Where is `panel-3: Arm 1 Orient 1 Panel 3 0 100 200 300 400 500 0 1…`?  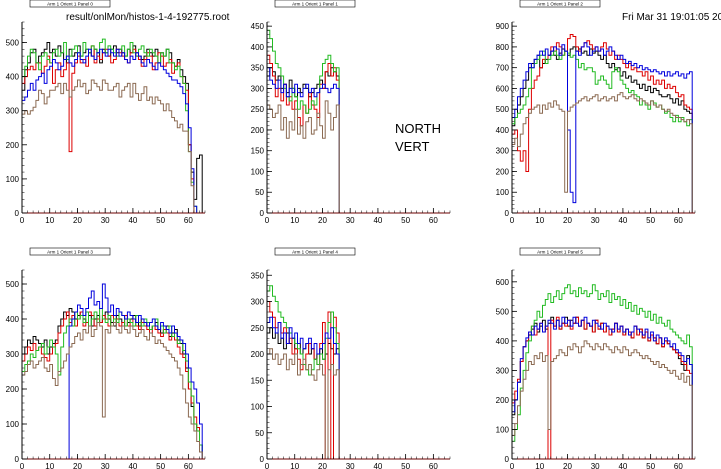
panel-3: Arm 1 Orient 1 Panel 3 0 100 200 300 400 500 0 1… is located at coordinates (106, 358).